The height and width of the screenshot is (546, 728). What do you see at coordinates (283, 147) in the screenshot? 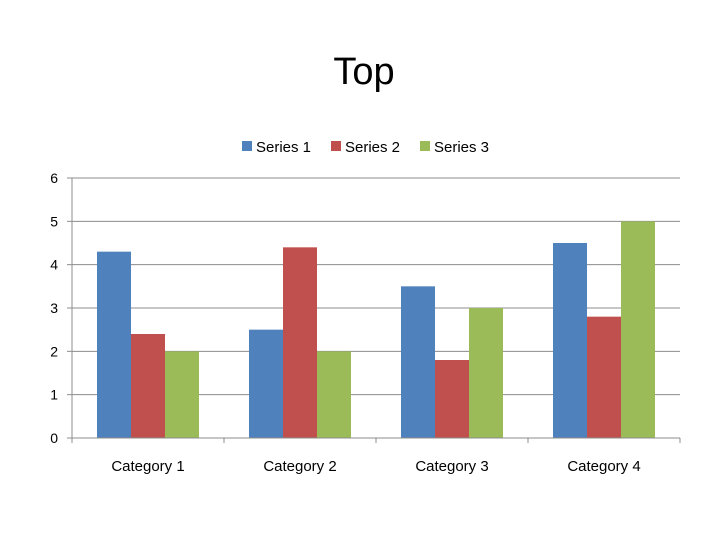
I see `legend-label-series-1: Series 1` at bounding box center [283, 147].